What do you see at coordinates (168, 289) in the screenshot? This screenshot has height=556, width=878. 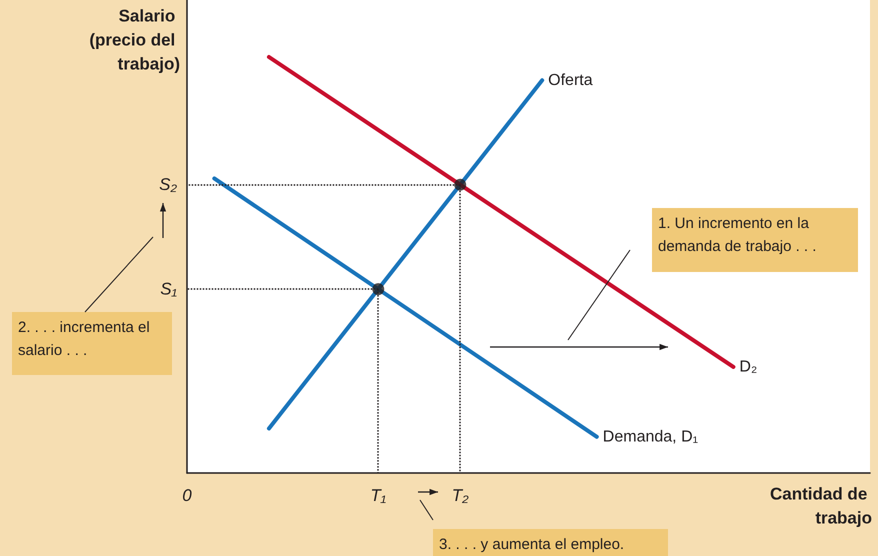 I see `text: S₁` at bounding box center [168, 289].